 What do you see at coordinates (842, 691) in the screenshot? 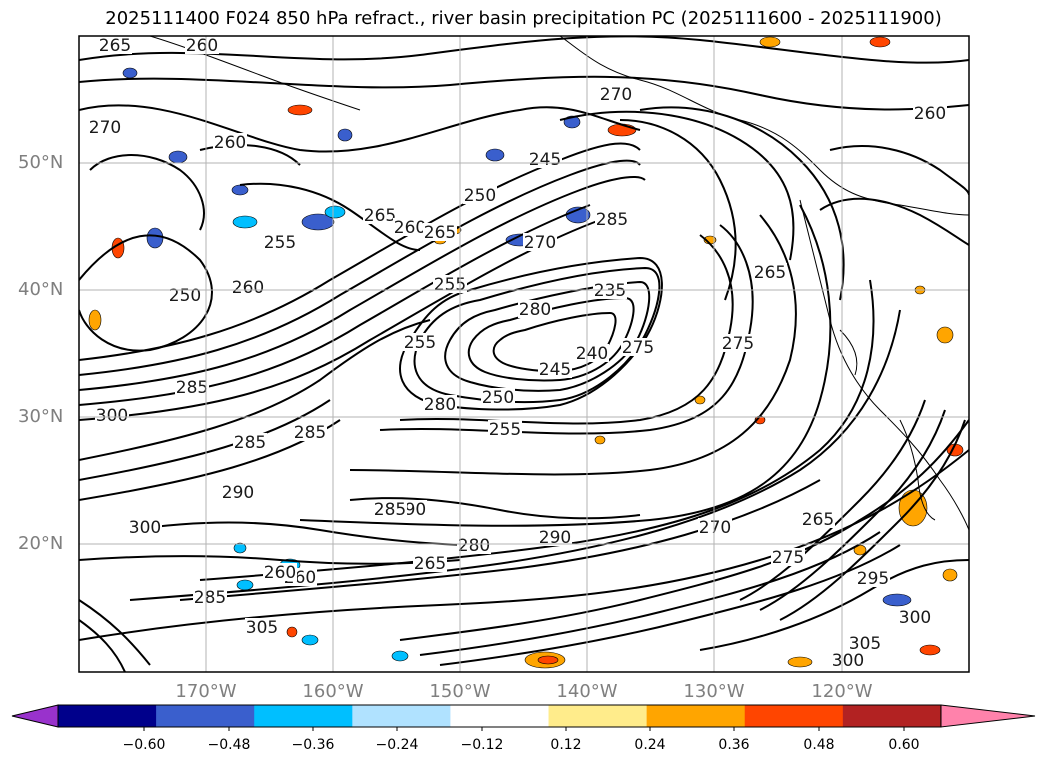
I see `lon-label-120w: 120°W` at bounding box center [842, 691].